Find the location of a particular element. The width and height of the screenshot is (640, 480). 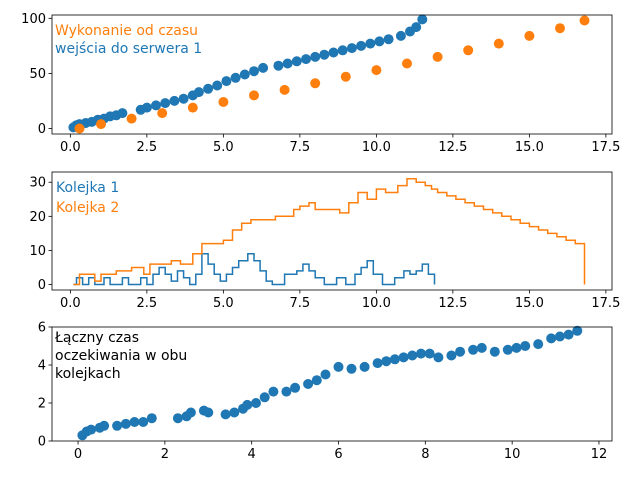

panel-3-y-tick-label: 2 is located at coordinates (42, 404).